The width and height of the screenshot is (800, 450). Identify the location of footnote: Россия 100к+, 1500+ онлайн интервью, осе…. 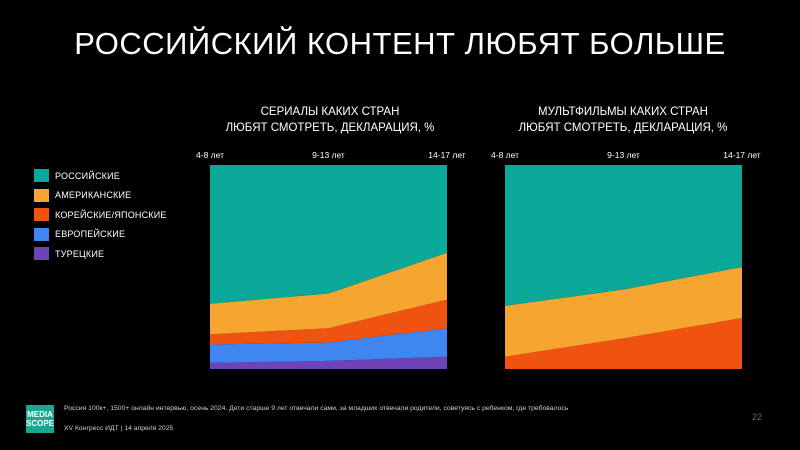
(316, 408).